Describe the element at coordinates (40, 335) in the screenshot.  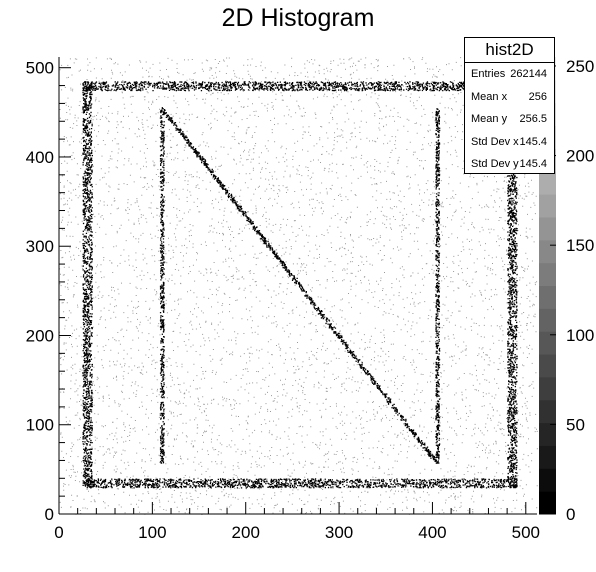
I see `y-tick-label: 200` at that location.